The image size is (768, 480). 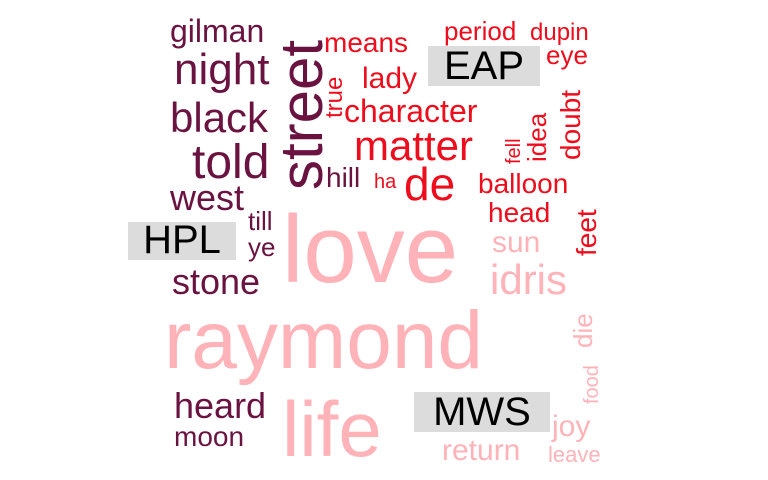 I want to click on group-label-mws: MWS, so click(x=482, y=412).